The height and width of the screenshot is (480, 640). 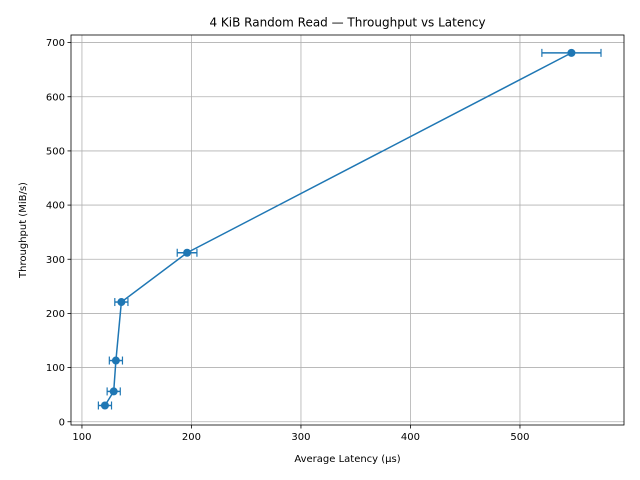 What do you see at coordinates (55, 368) in the screenshot?
I see `y-tick-label: 100` at bounding box center [55, 368].